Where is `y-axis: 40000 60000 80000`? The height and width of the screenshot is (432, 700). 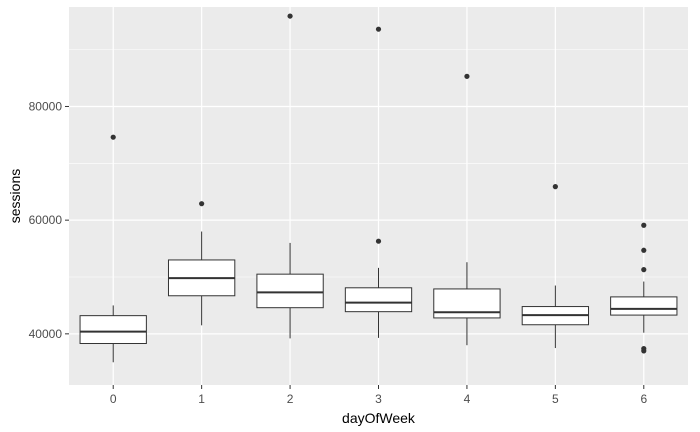 y-axis: 40000 60000 80000 is located at coordinates (49, 220).